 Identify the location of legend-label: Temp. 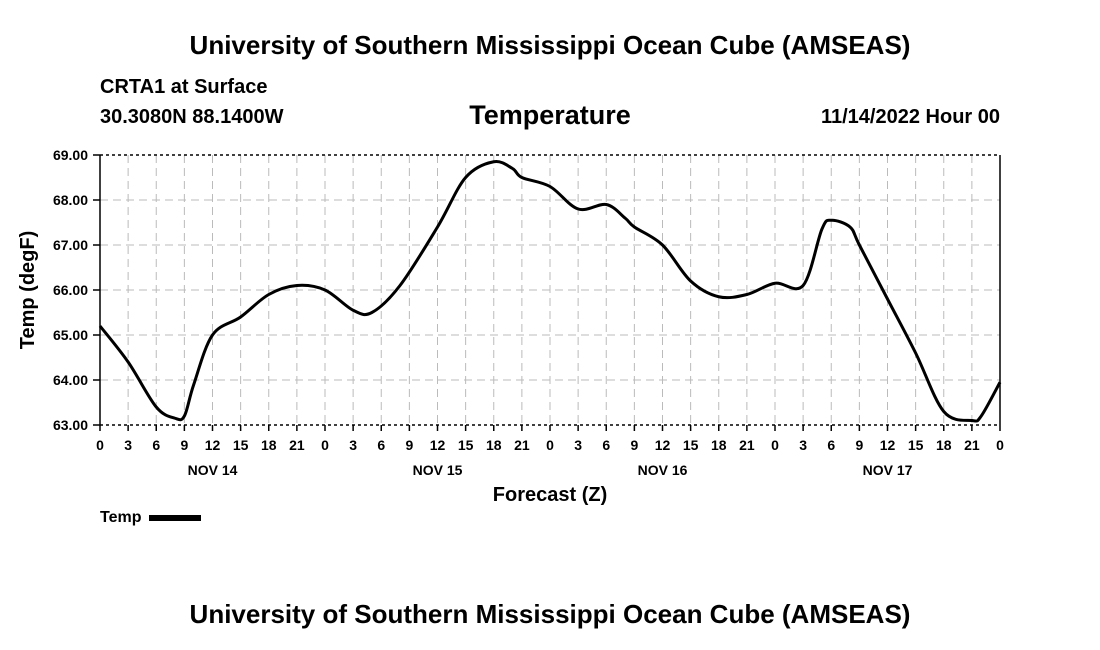
(121, 517).